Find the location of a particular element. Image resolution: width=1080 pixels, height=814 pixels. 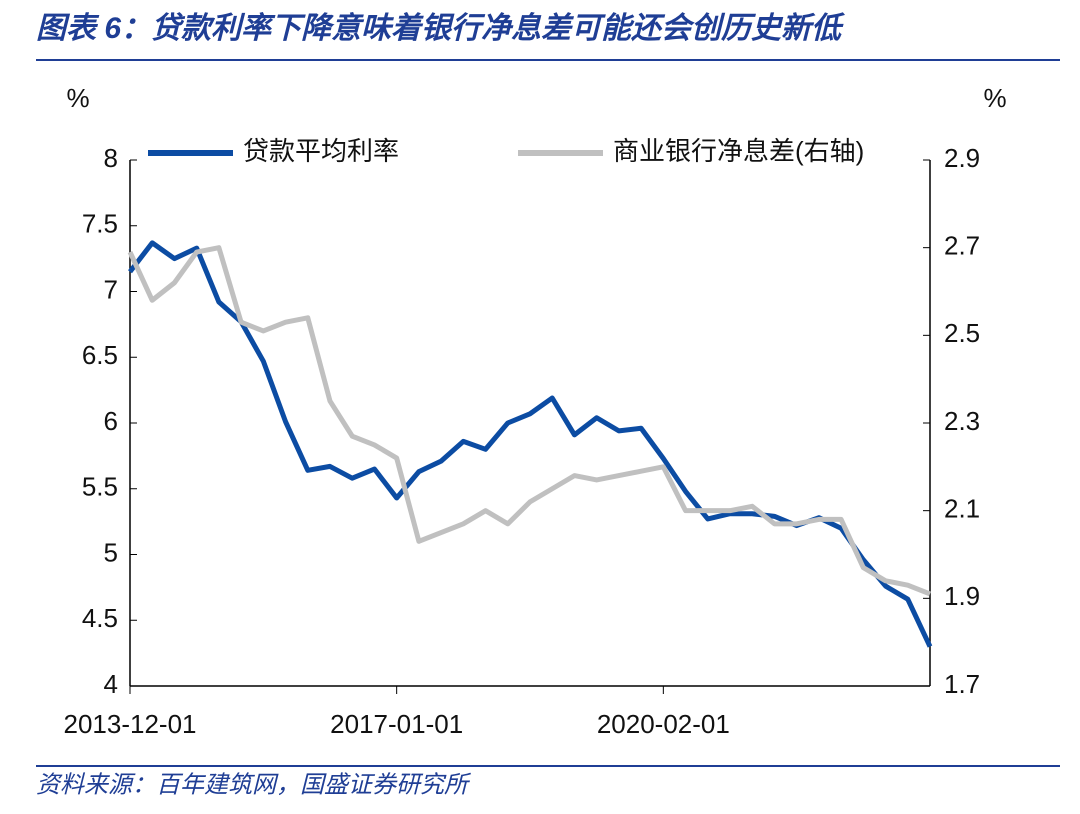

y2-tick-label: 1.7 is located at coordinates (962, 684).